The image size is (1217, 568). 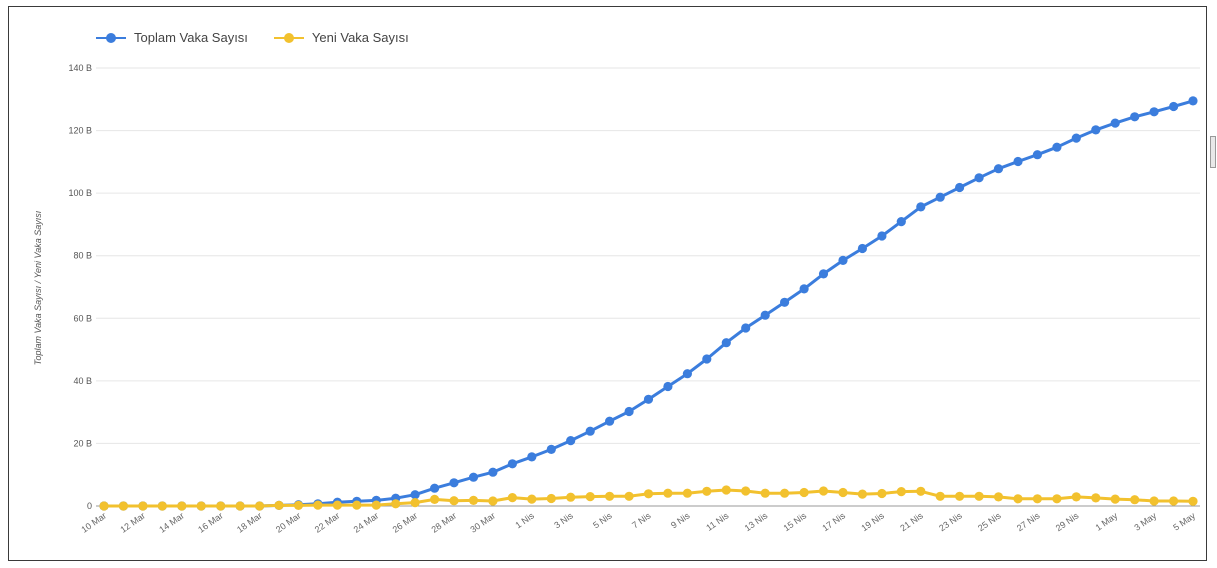 I want to click on legend-item-new: Yeni Vaka Sayısı, so click(x=341, y=37).